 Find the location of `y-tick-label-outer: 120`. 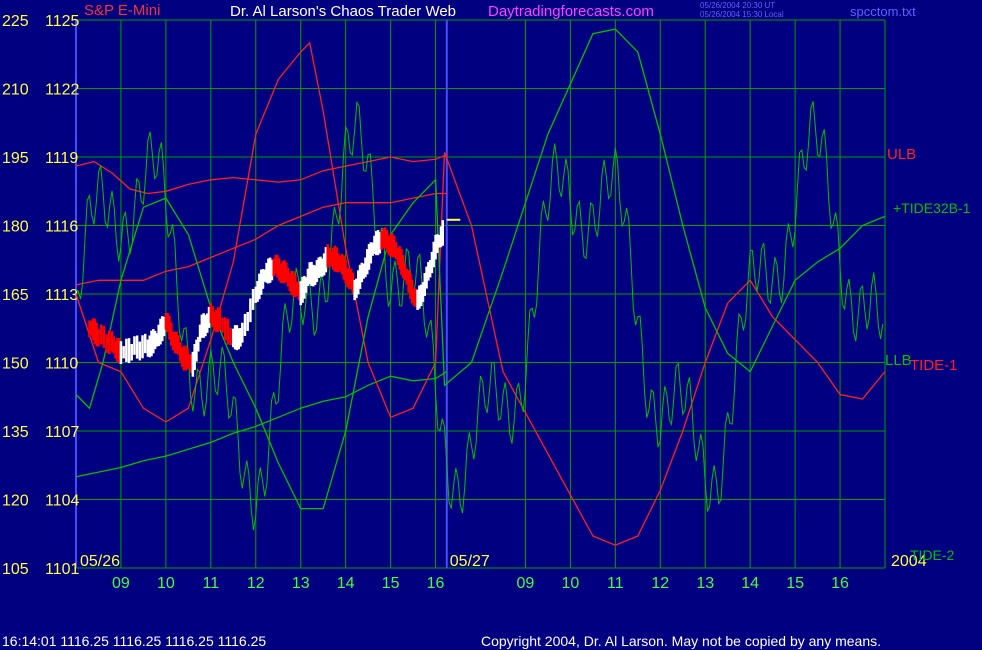

y-tick-label-outer: 120 is located at coordinates (15, 501).